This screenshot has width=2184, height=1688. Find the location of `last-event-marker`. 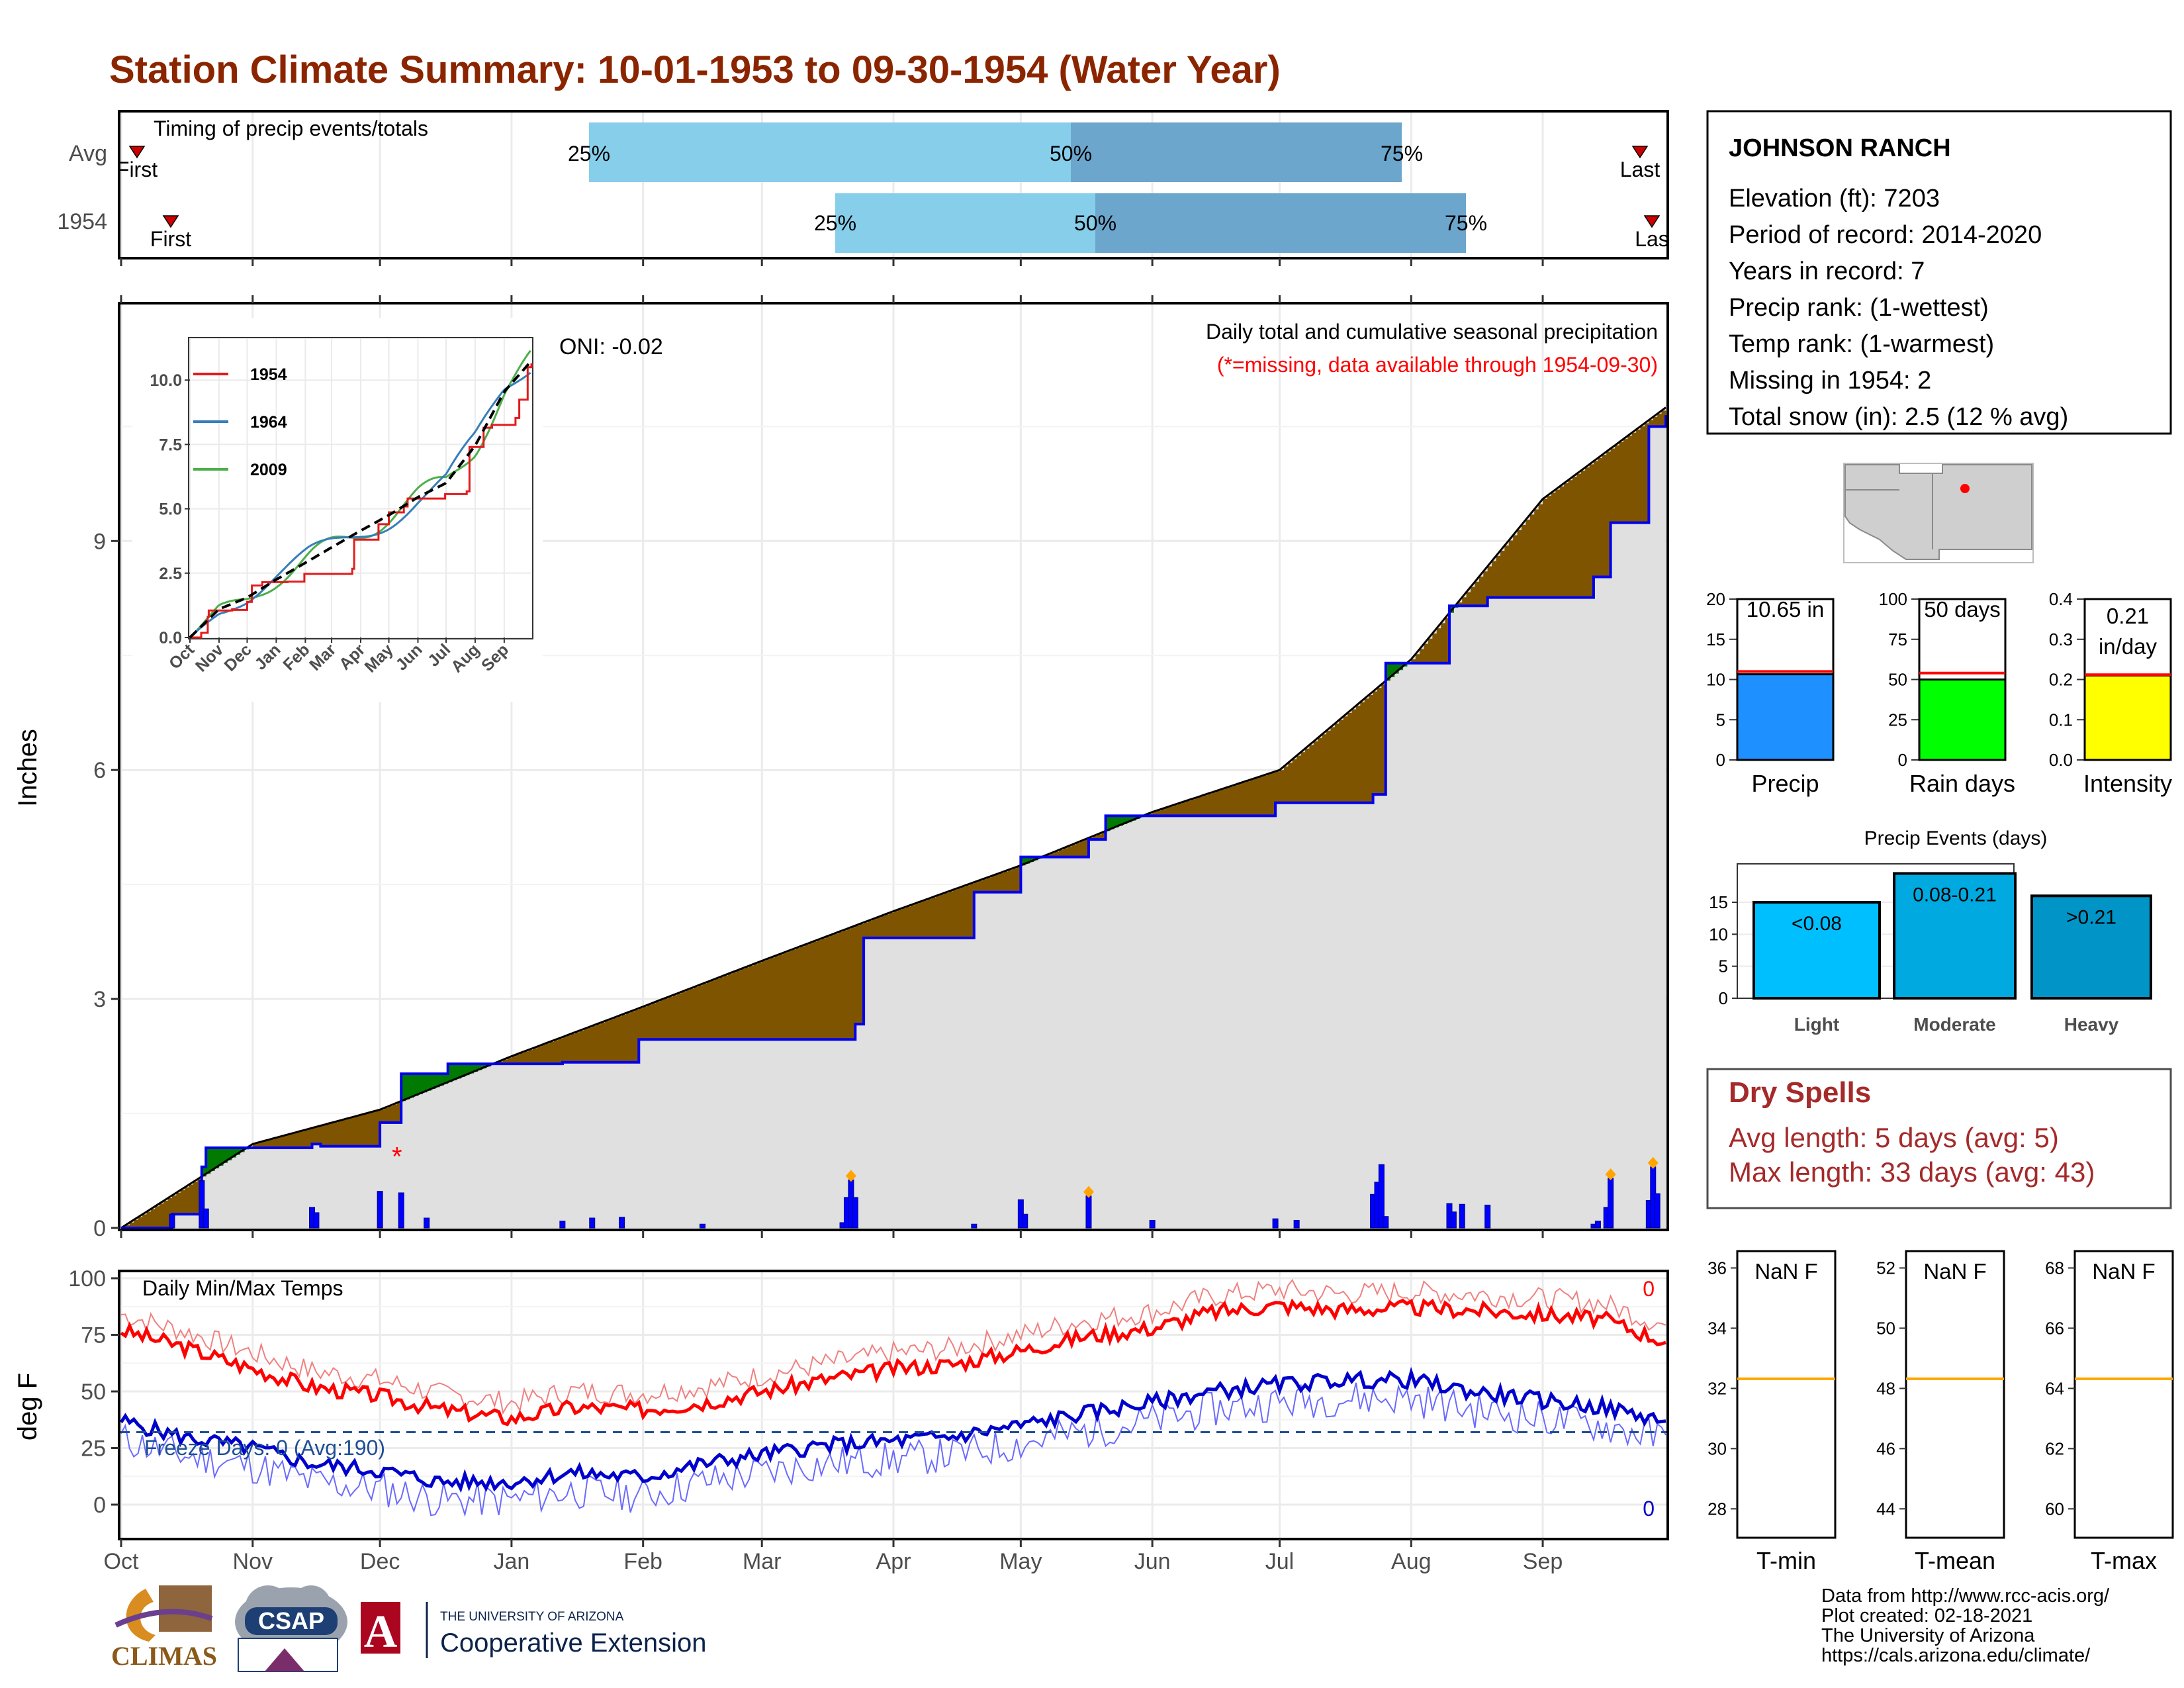

last-event-marker is located at coordinates (1640, 152).